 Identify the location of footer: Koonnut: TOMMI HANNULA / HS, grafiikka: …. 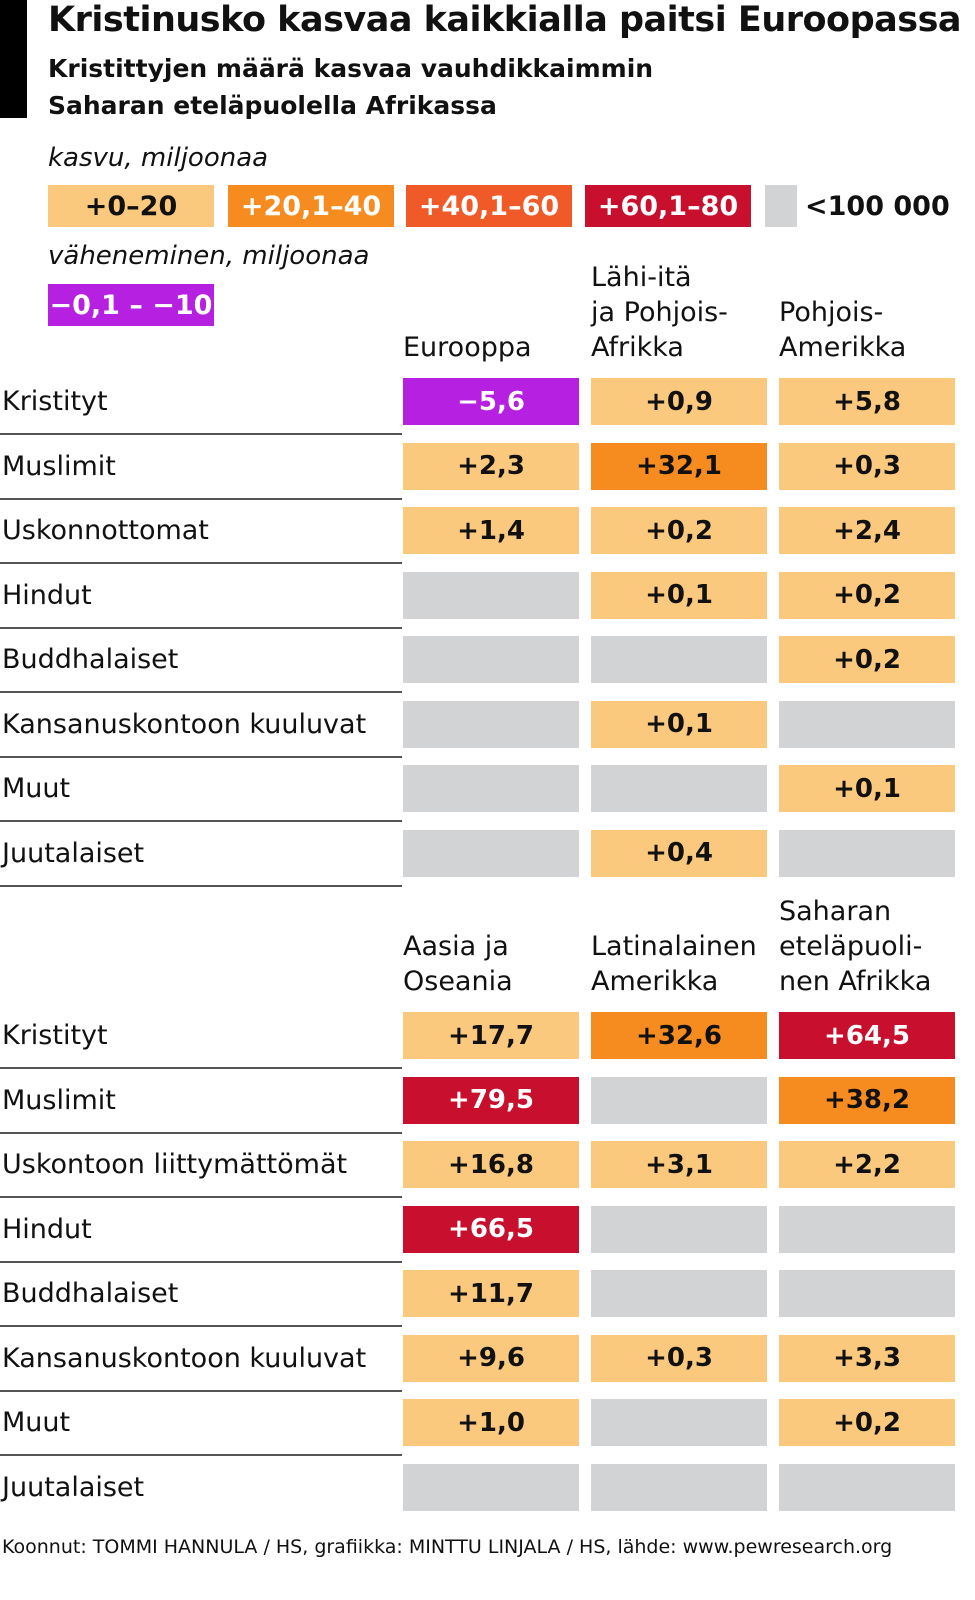
(447, 1547).